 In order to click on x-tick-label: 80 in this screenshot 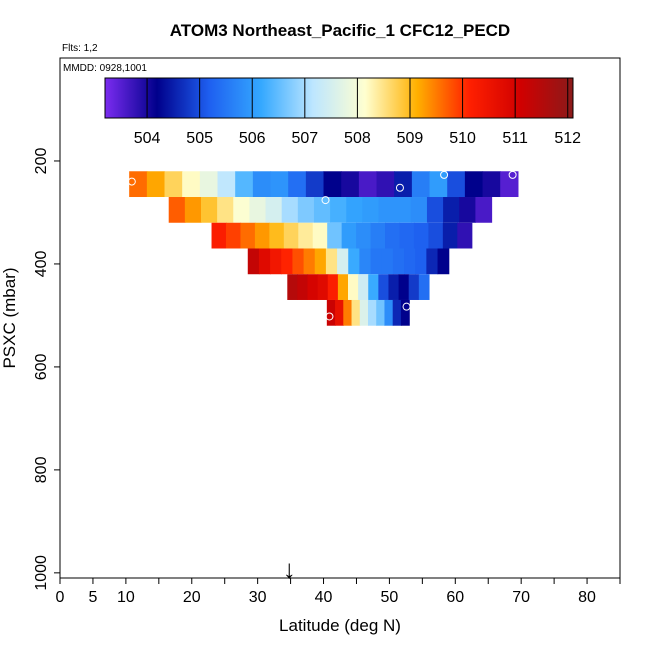, I will do `click(587, 597)`.